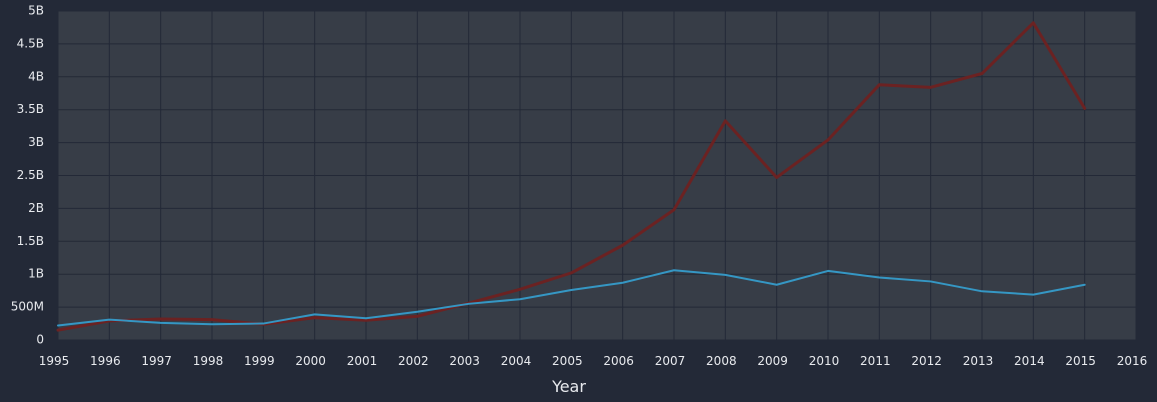 The image size is (1157, 402). What do you see at coordinates (362, 361) in the screenshot?
I see `x-tick-label: 2001` at bounding box center [362, 361].